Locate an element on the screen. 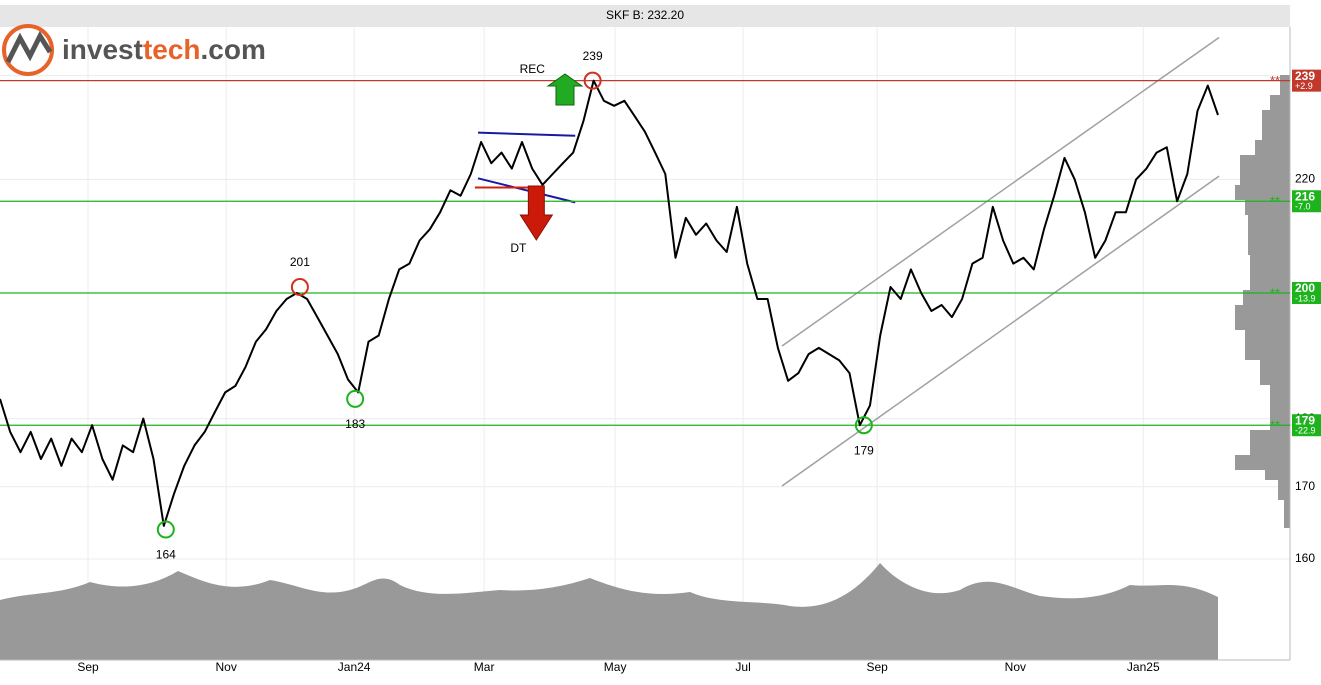  signal-label: REC is located at coordinates (533, 69).